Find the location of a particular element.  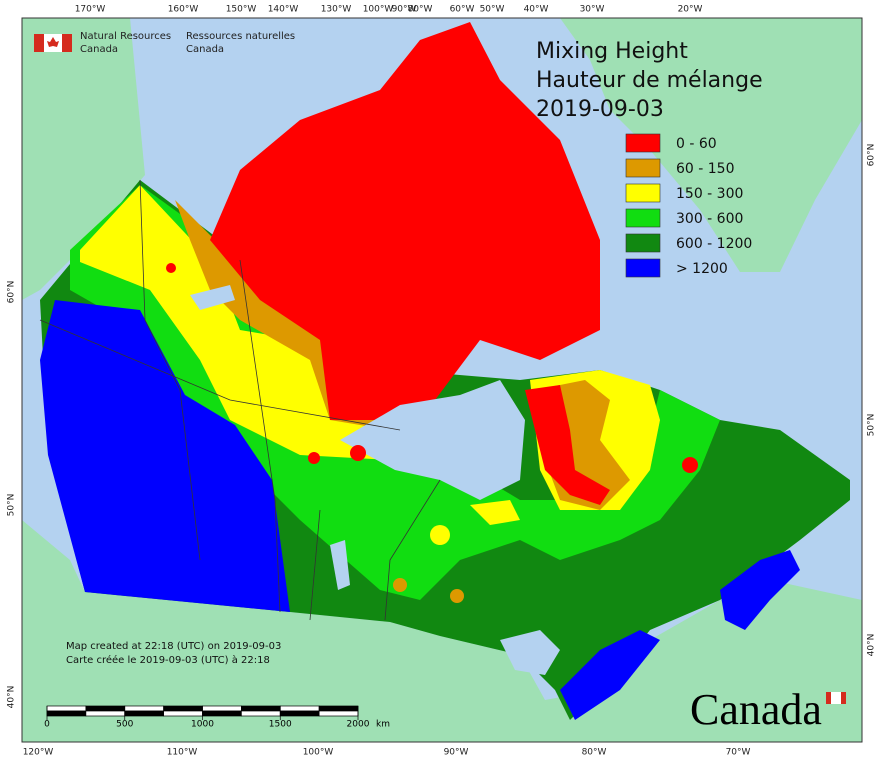

zone-150-300-ontario is located at coordinates (495, 512).